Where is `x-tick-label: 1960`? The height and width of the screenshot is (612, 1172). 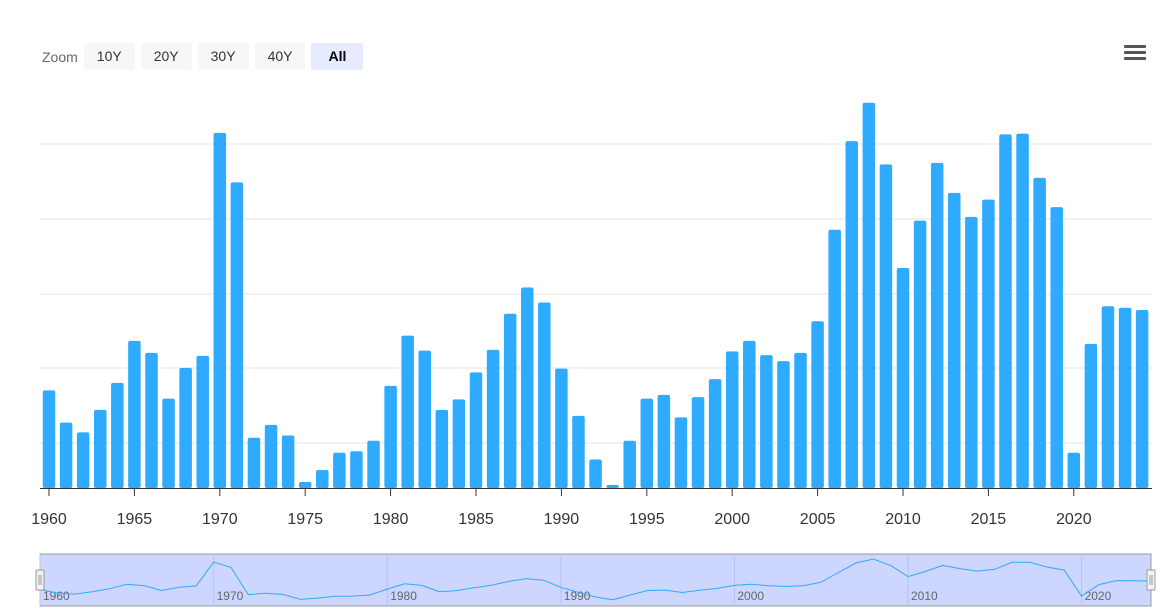
x-tick-label: 1960 is located at coordinates (49, 519).